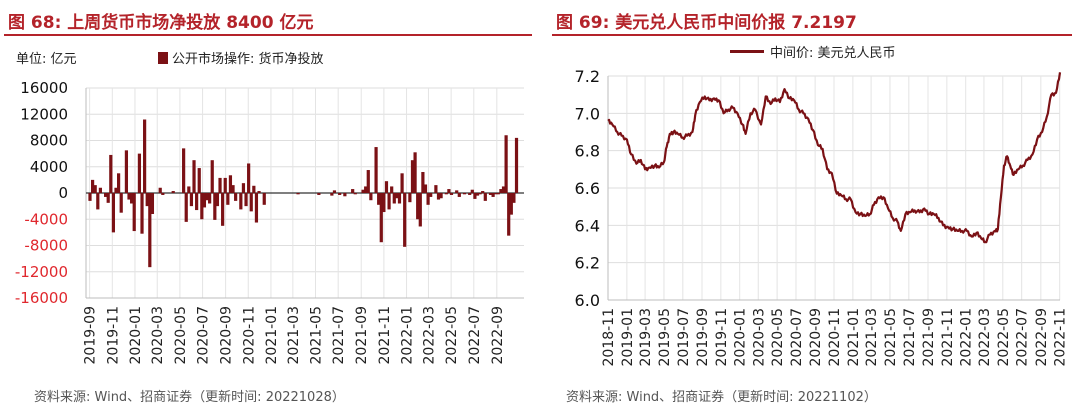 The width and height of the screenshot is (1080, 418). Describe the element at coordinates (833, 53) in the screenshot. I see `right-legend-label: 中间价: 美元兑人民币` at that location.